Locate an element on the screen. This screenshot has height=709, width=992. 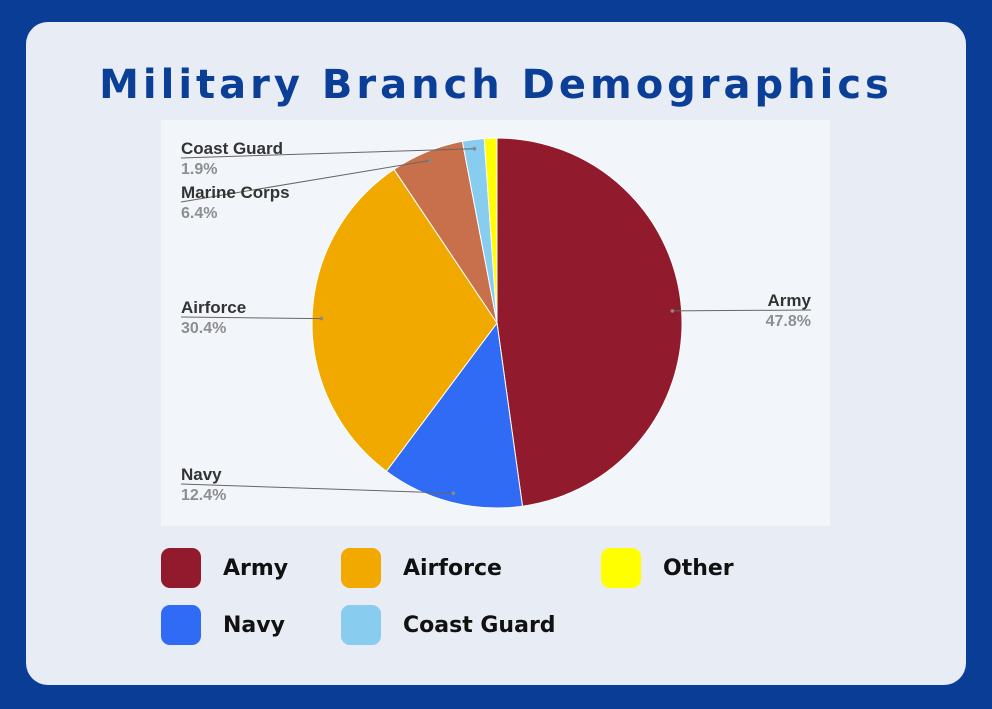
pie-slice-army is located at coordinates (589, 322).